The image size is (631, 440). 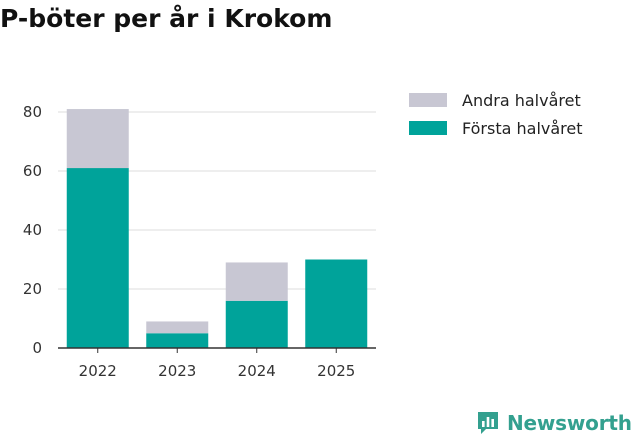 I want to click on logo-text: Newsworthy, so click(x=569, y=423).